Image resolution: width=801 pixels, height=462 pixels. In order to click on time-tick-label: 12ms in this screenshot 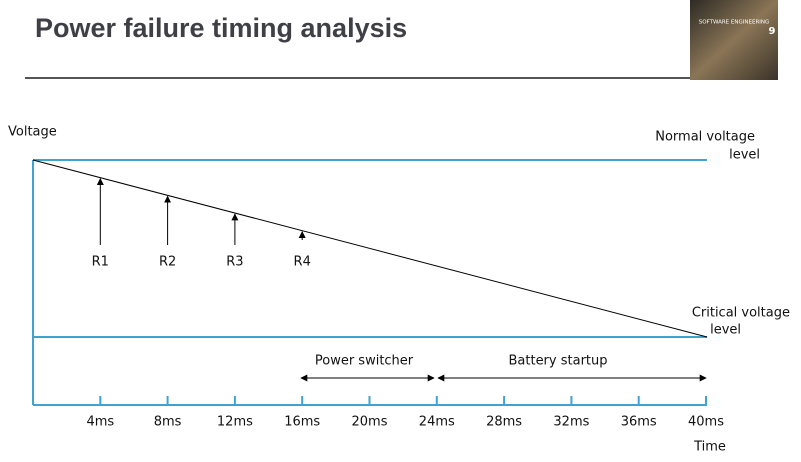, I will do `click(235, 422)`.